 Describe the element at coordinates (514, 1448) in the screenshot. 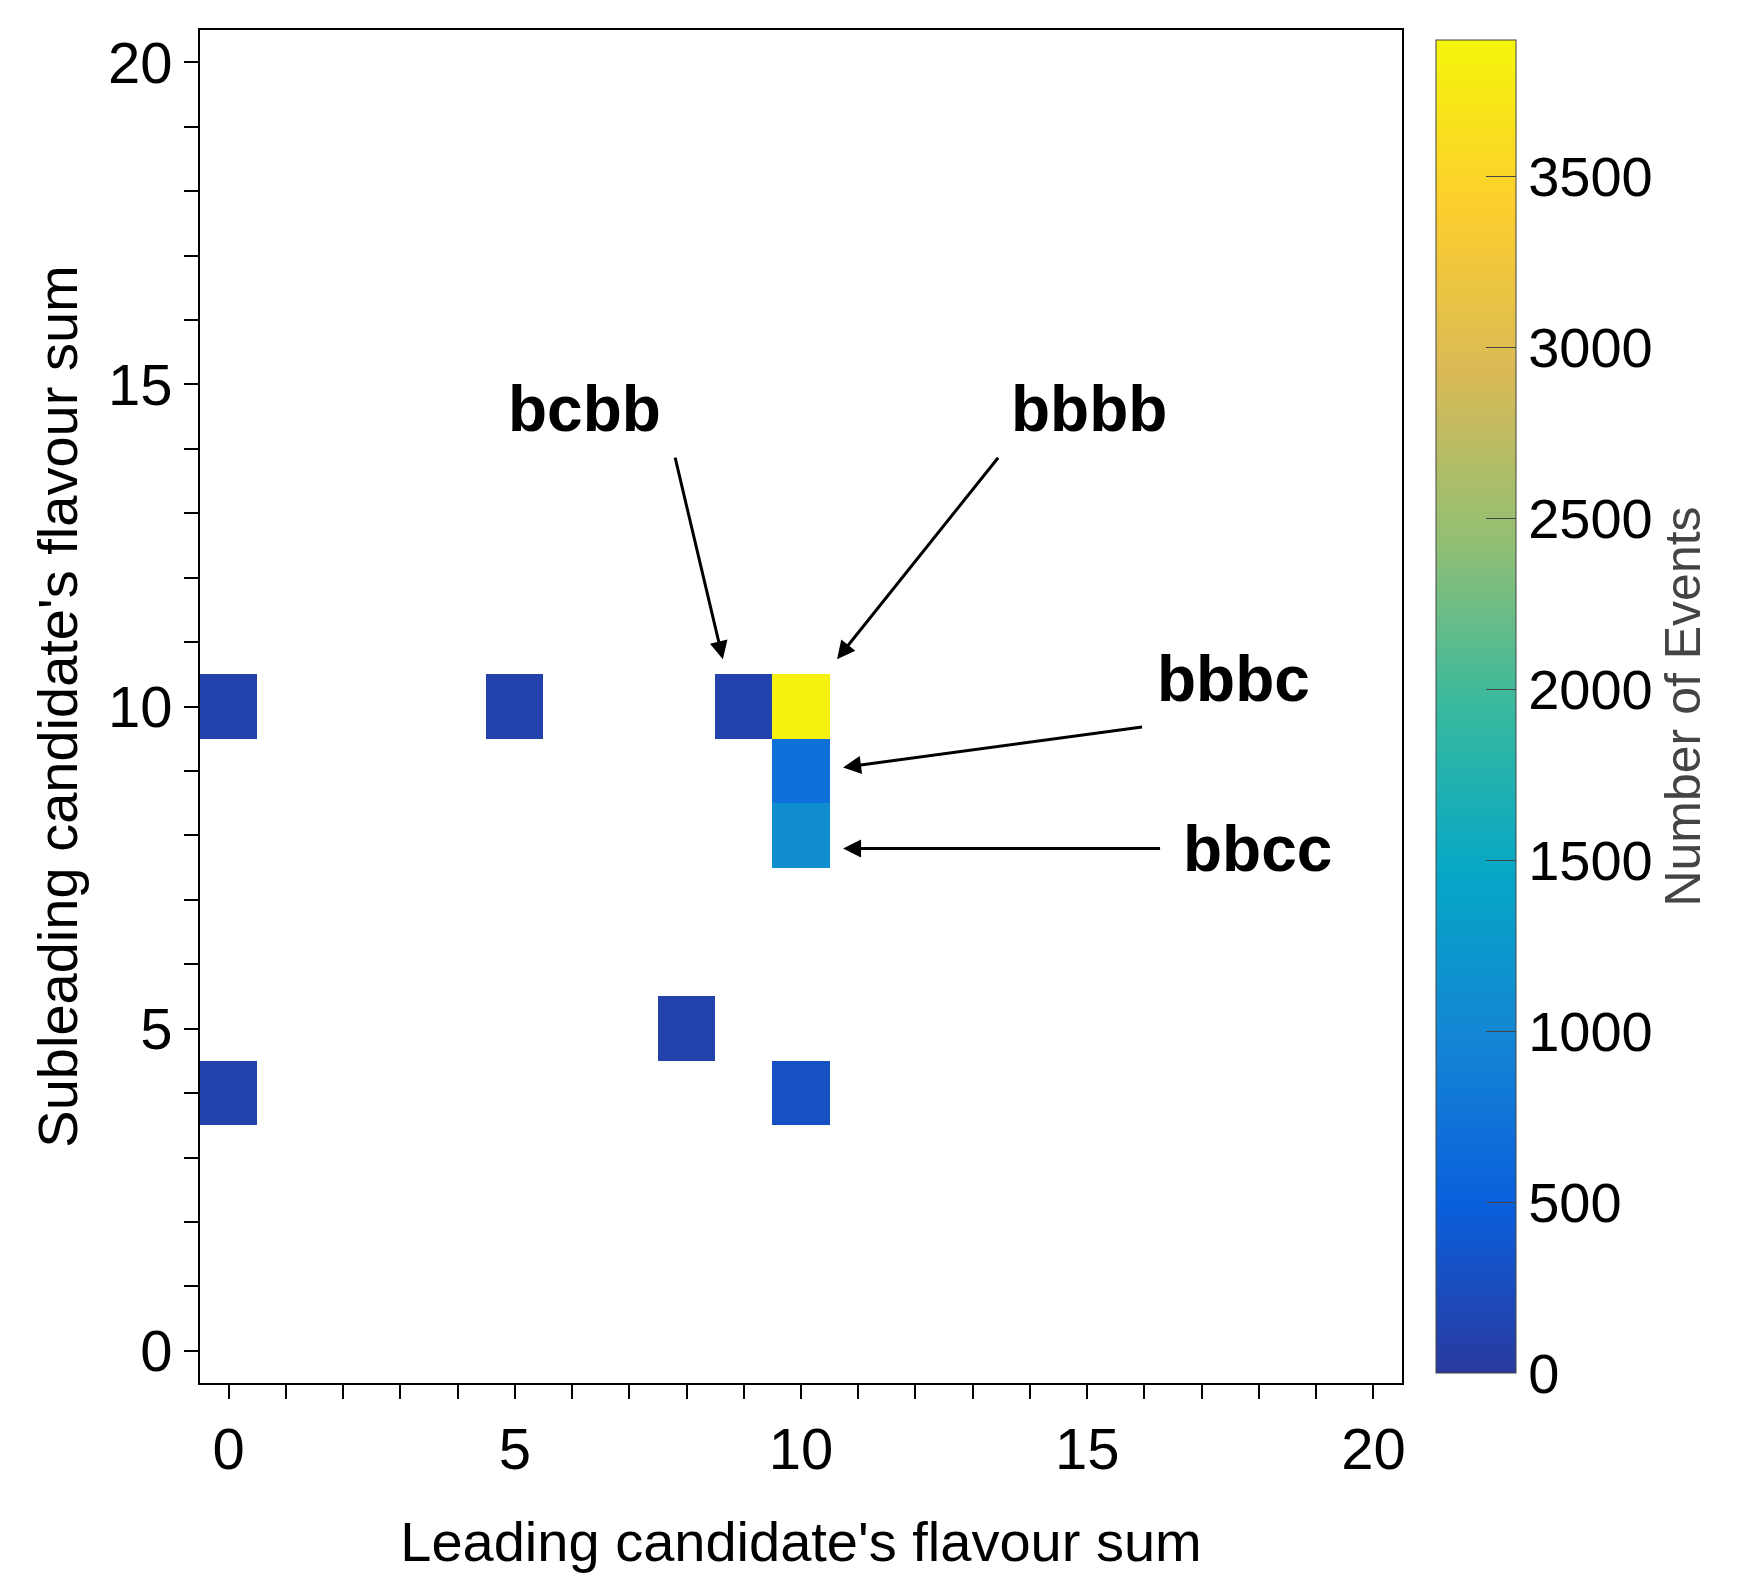

I see `x-tick-label: 5` at that location.